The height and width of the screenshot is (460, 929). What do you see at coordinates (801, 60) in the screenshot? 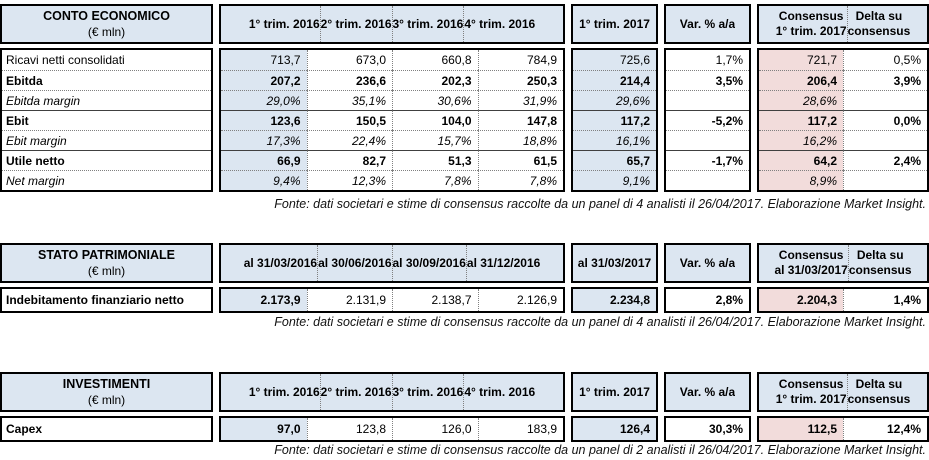
I see `cell: 721,7` at bounding box center [801, 60].